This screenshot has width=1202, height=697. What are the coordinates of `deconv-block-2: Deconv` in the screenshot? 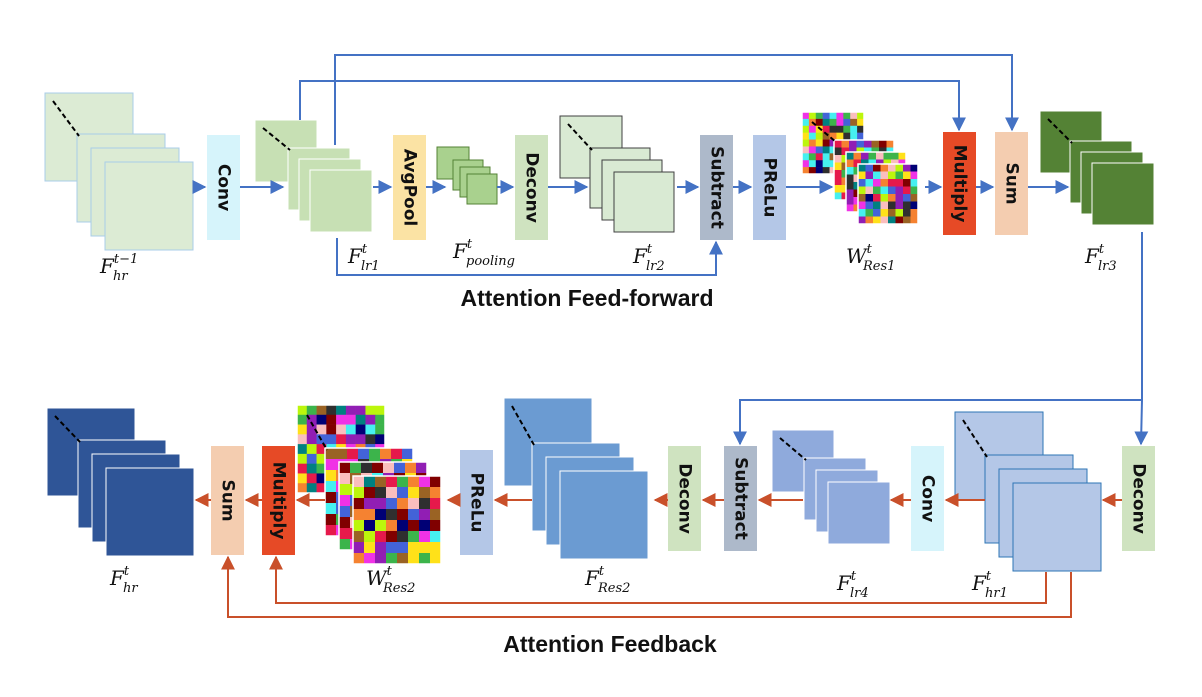 It's located at (1138, 498).